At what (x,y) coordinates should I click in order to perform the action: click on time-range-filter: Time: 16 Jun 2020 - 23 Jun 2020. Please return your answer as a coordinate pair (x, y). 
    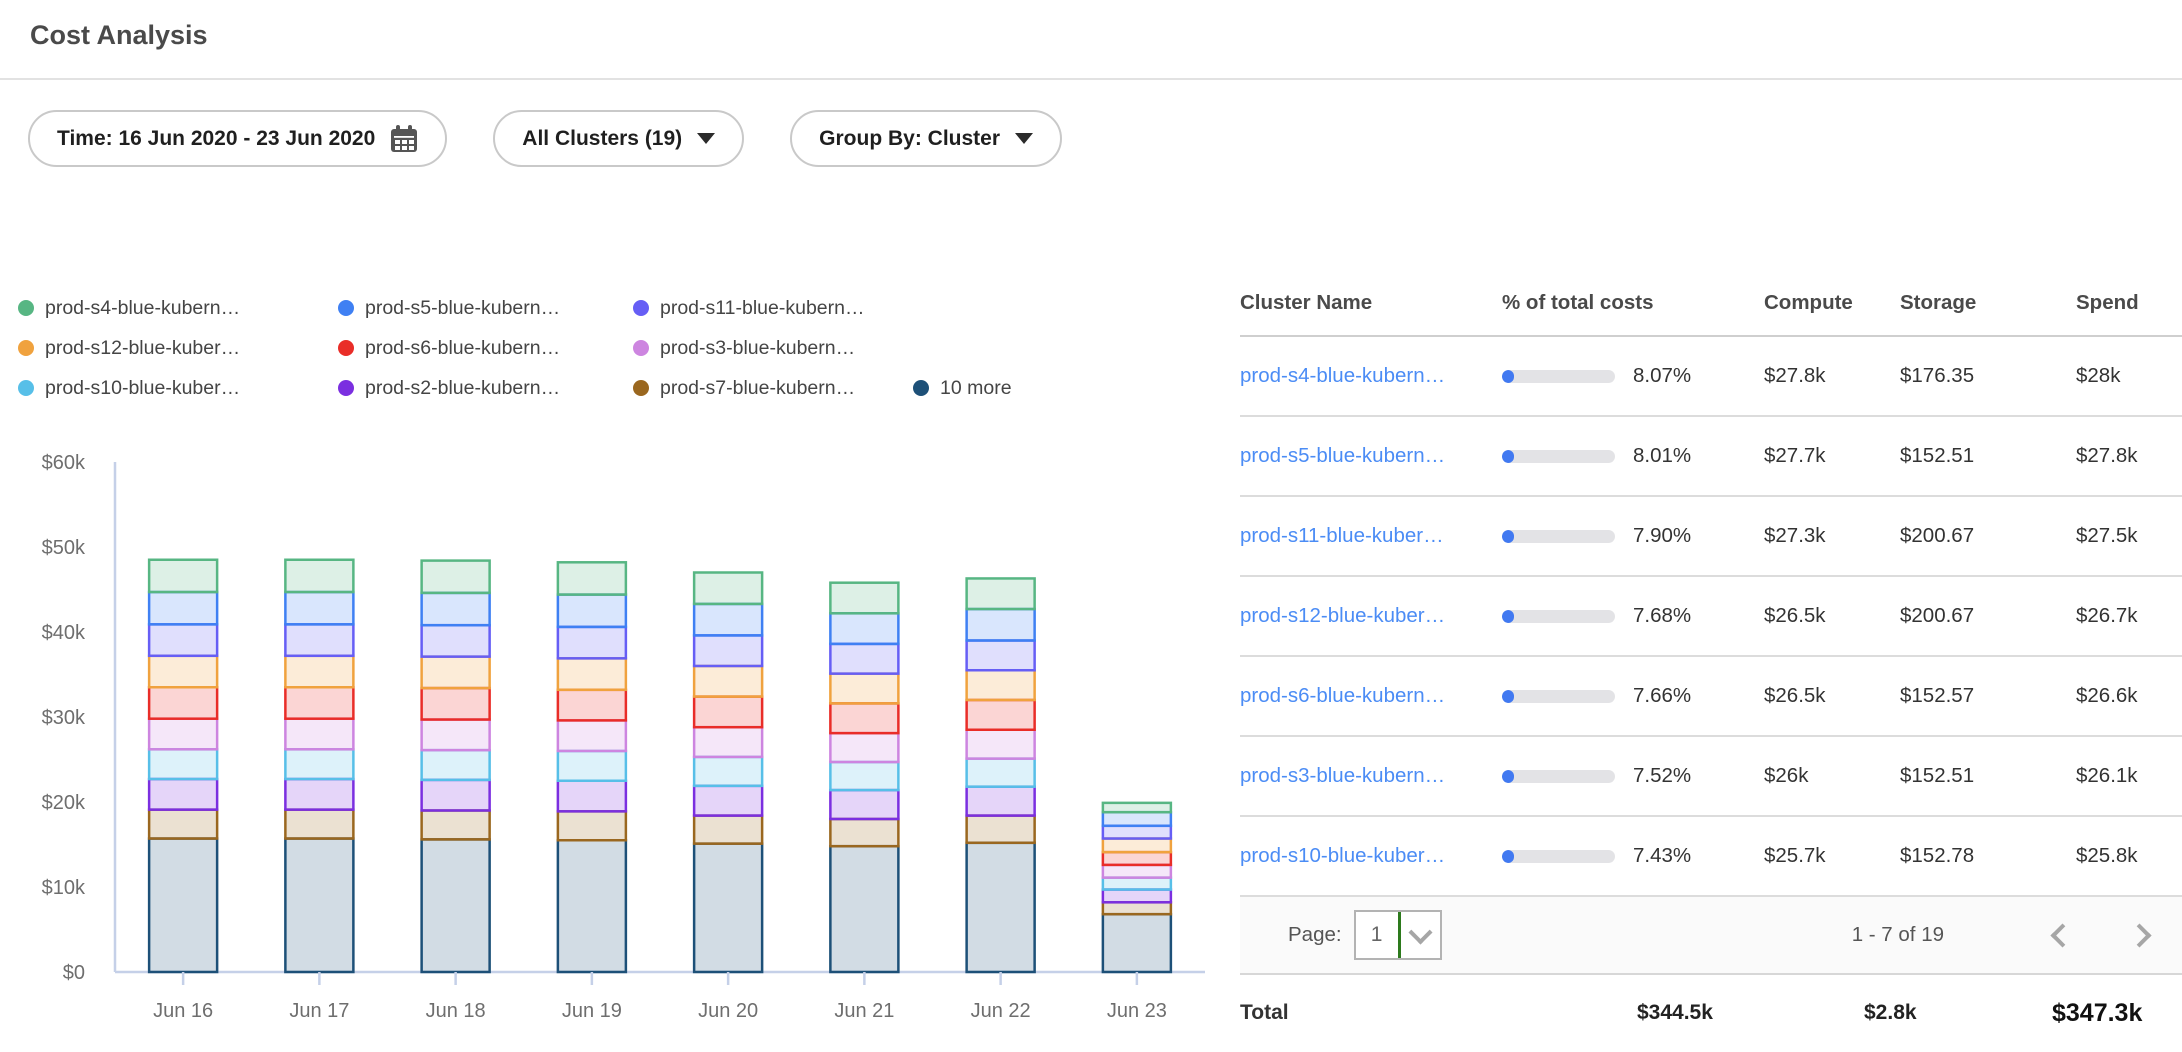
    Looking at the image, I should click on (238, 138).